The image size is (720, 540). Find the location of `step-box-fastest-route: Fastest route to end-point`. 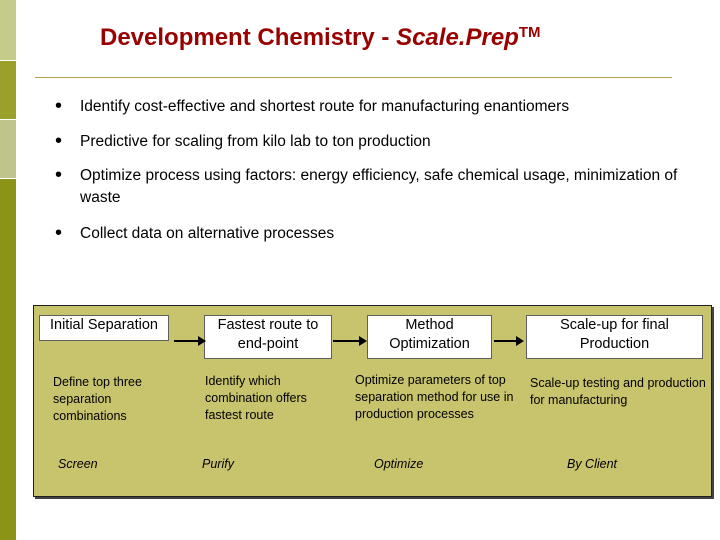

step-box-fastest-route: Fastest route to end-point is located at coordinates (268, 337).